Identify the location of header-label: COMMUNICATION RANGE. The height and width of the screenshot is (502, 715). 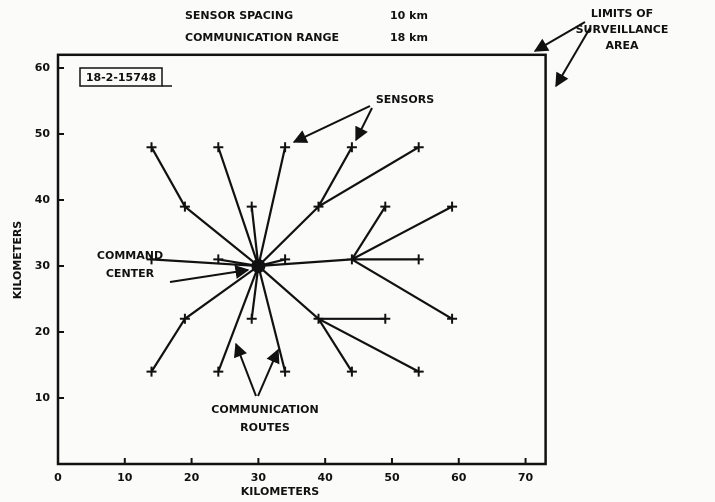
(262, 37).